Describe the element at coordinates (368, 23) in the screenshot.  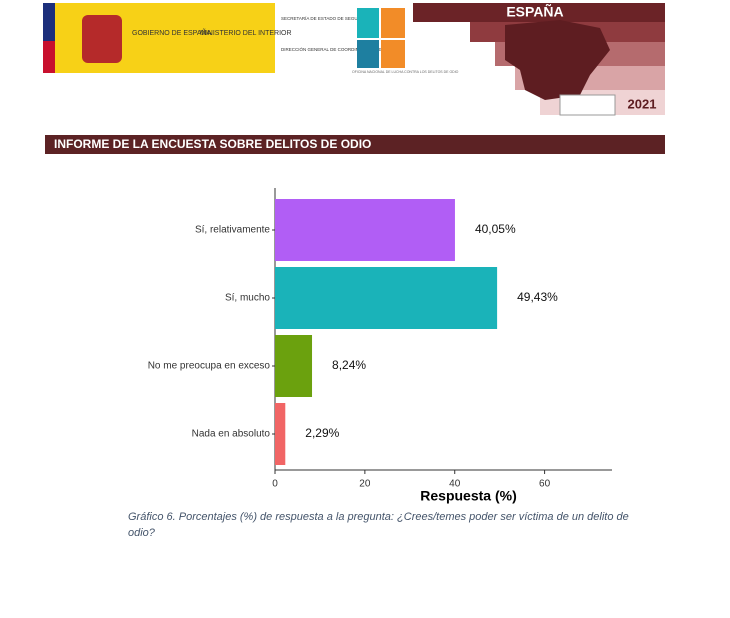
I see `logo-o` at that location.